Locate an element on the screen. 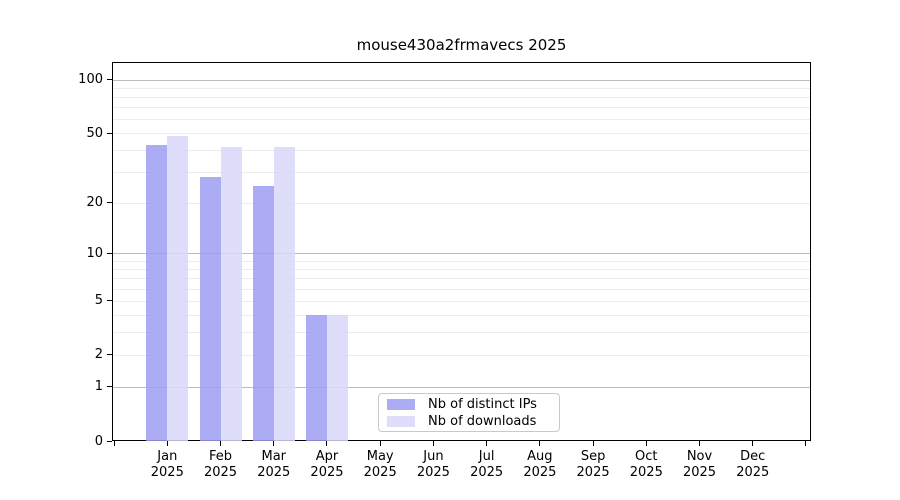 The height and width of the screenshot is (500, 900). bar-apr-downloads is located at coordinates (337, 378).